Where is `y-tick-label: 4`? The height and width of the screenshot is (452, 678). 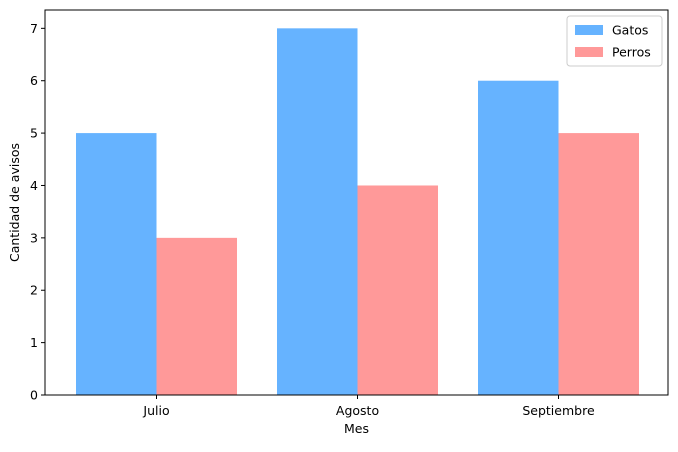 y-tick-label: 4 is located at coordinates (34, 185).